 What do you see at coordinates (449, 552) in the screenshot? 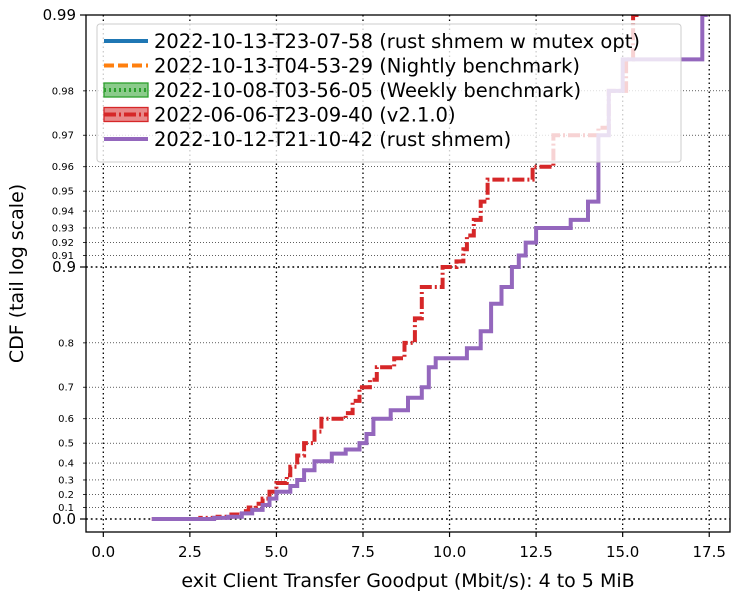
I see `x-tick-label: 10.0` at bounding box center [449, 552].